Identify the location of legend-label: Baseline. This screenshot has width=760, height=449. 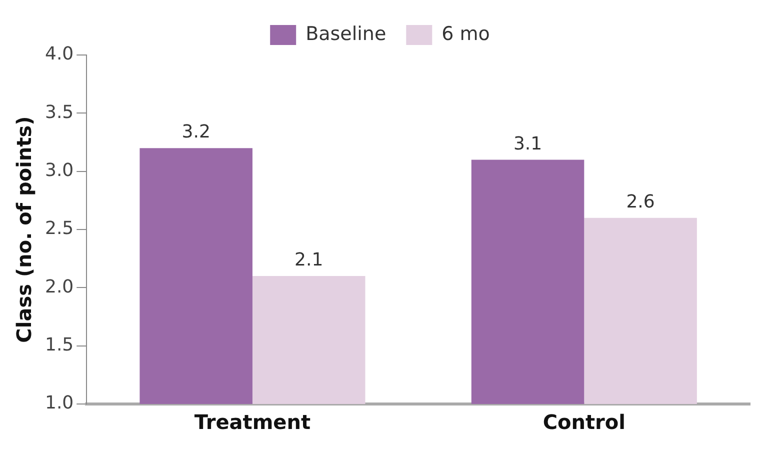
(346, 33).